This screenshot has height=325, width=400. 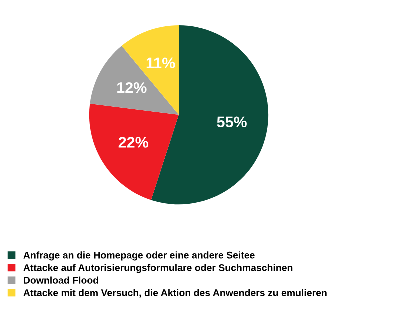 What do you see at coordinates (161, 63) in the screenshot?
I see `data-label: 11%` at bounding box center [161, 63].